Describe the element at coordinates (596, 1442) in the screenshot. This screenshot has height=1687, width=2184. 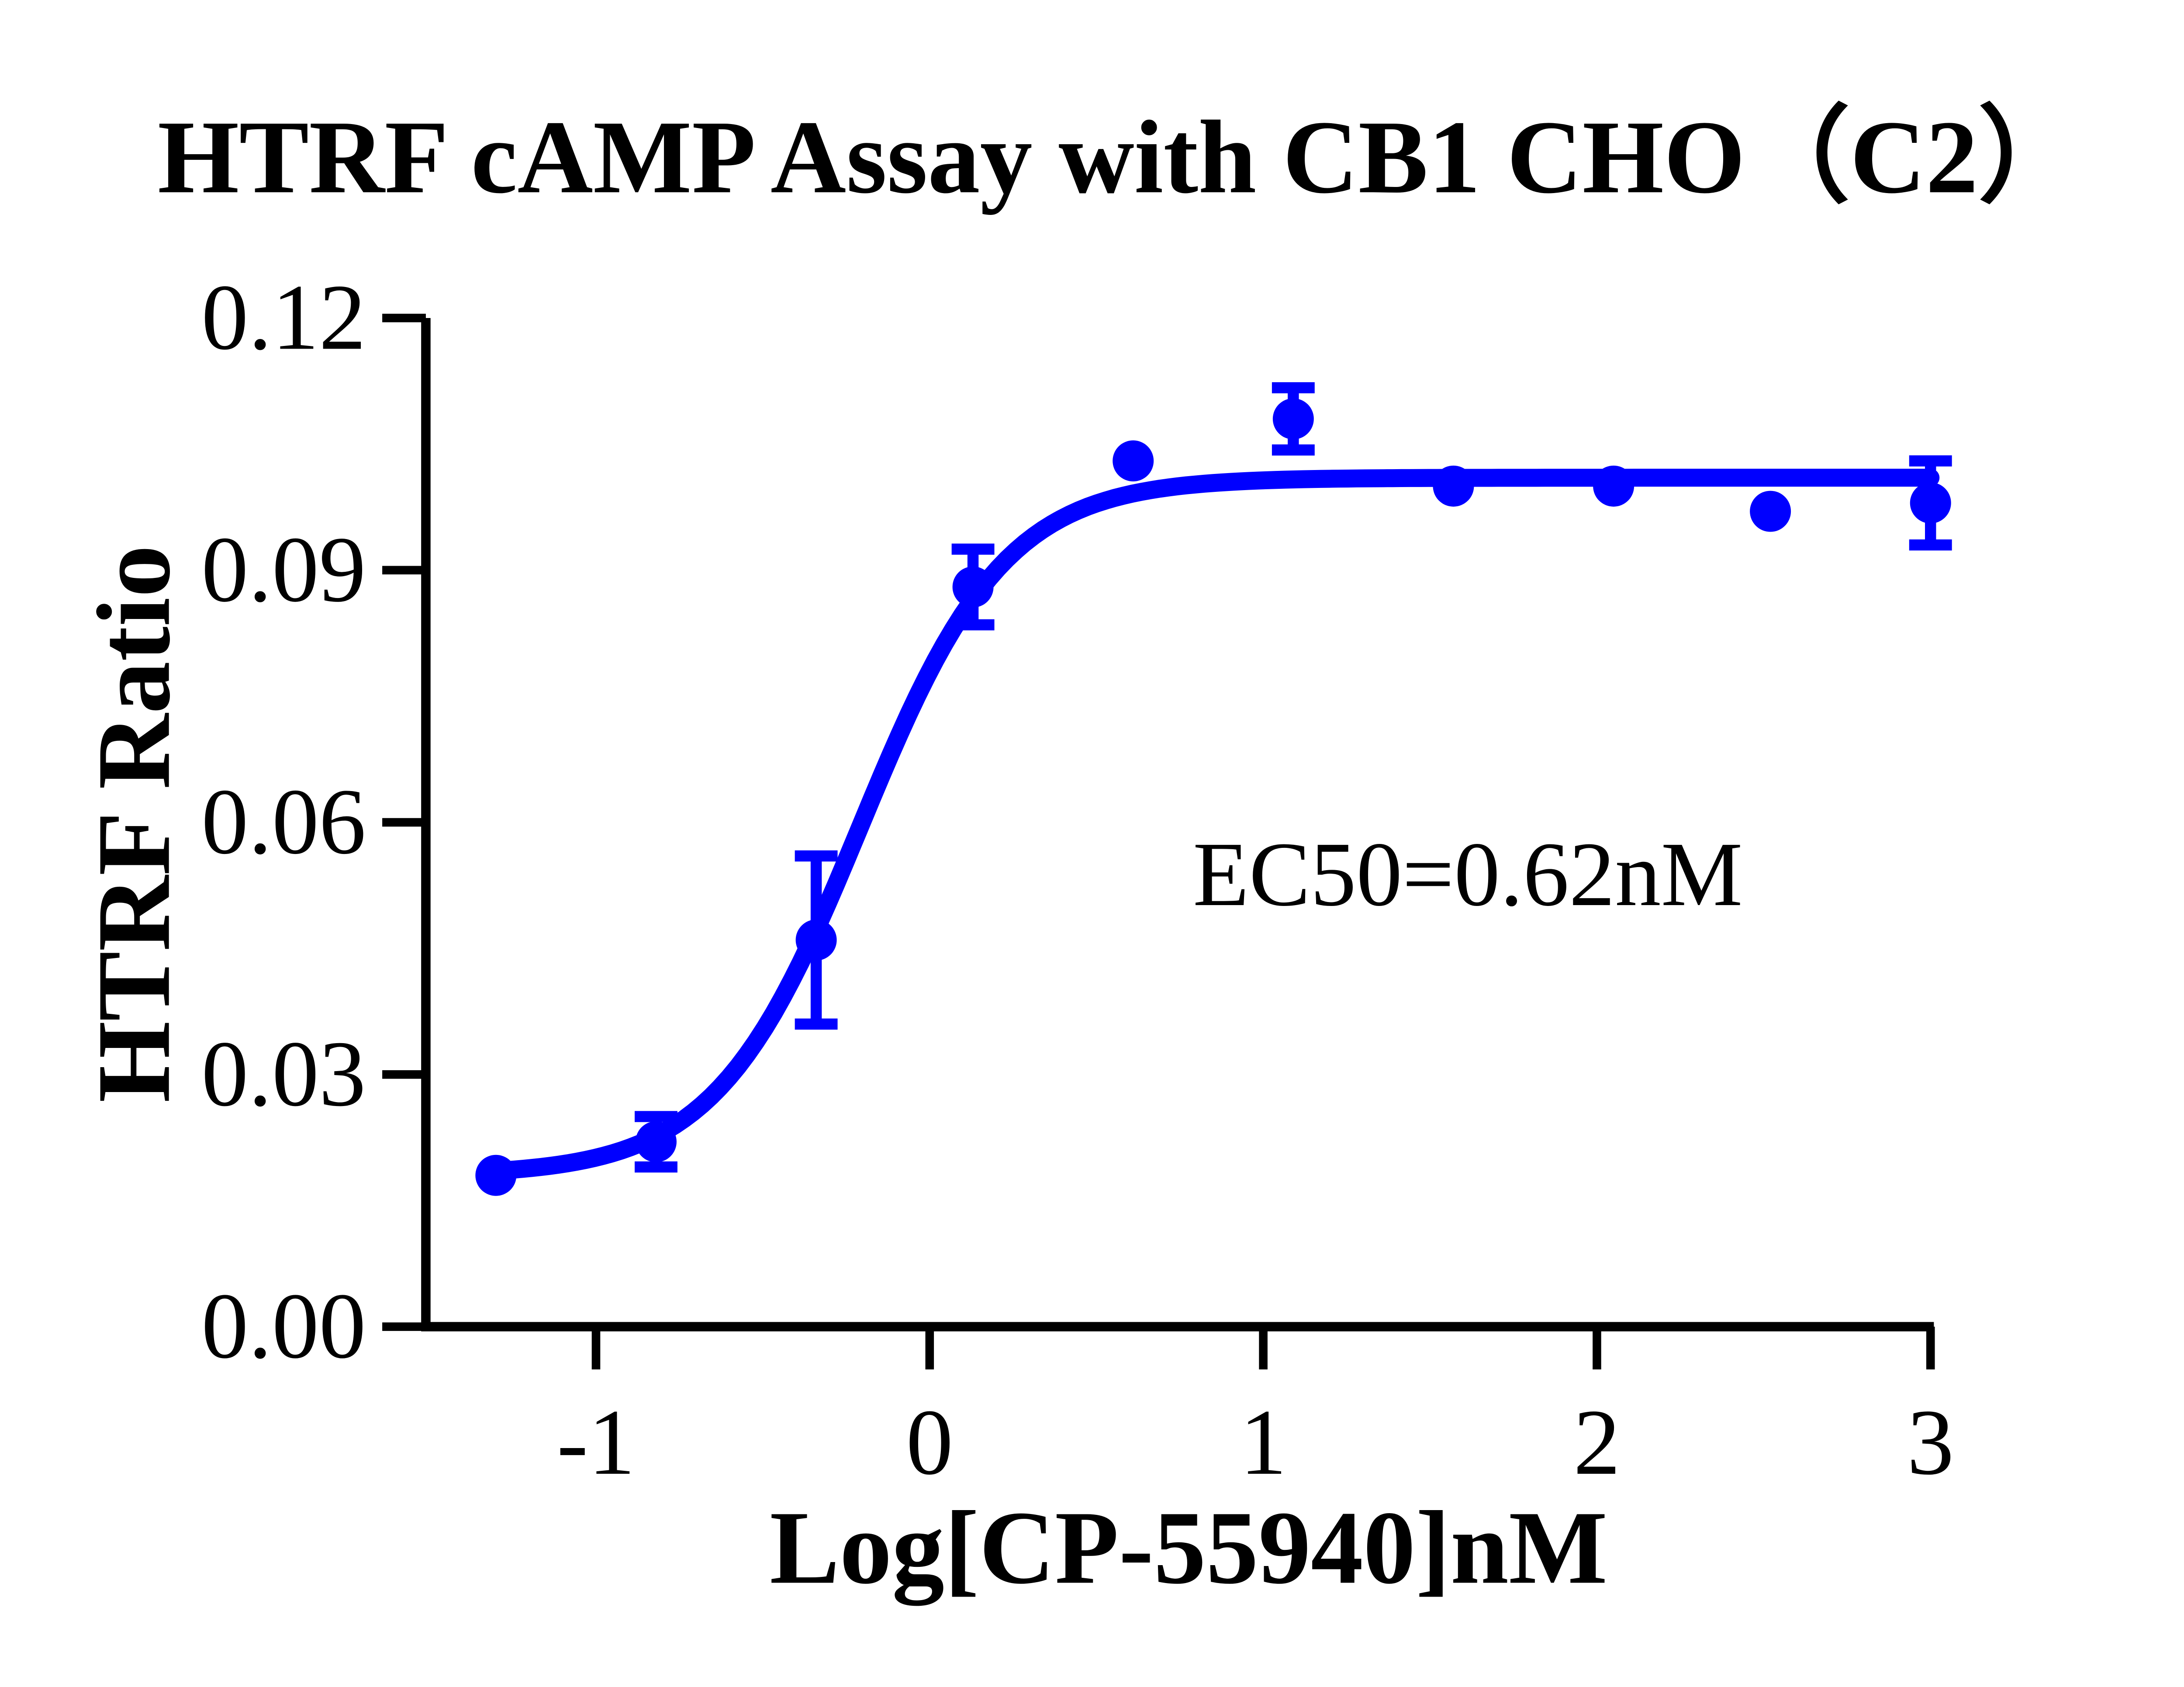
I see `x-tick-label: -1` at that location.